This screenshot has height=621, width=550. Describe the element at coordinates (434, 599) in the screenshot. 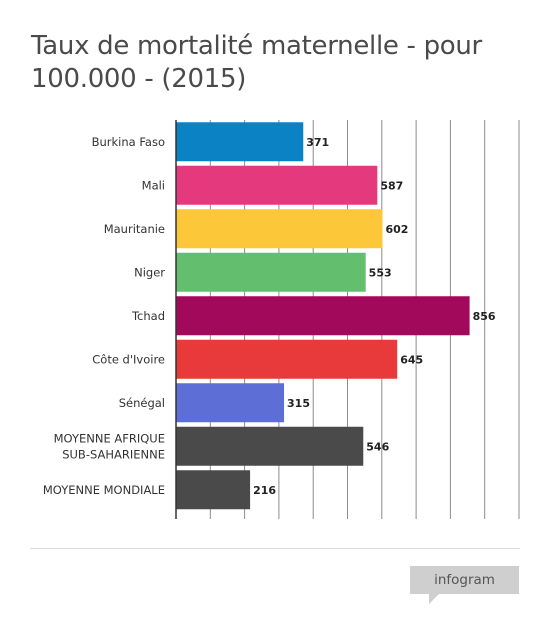

I see `logo-speech-tail` at that location.